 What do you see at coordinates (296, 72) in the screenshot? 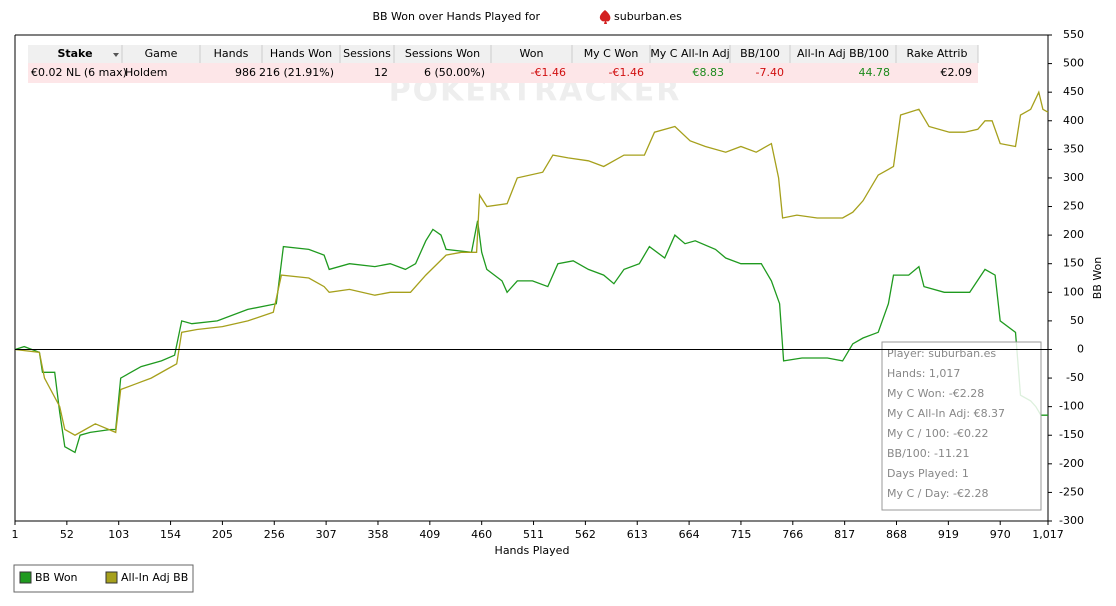
I see `table-cell: 216 (21.91%)` at bounding box center [296, 72].